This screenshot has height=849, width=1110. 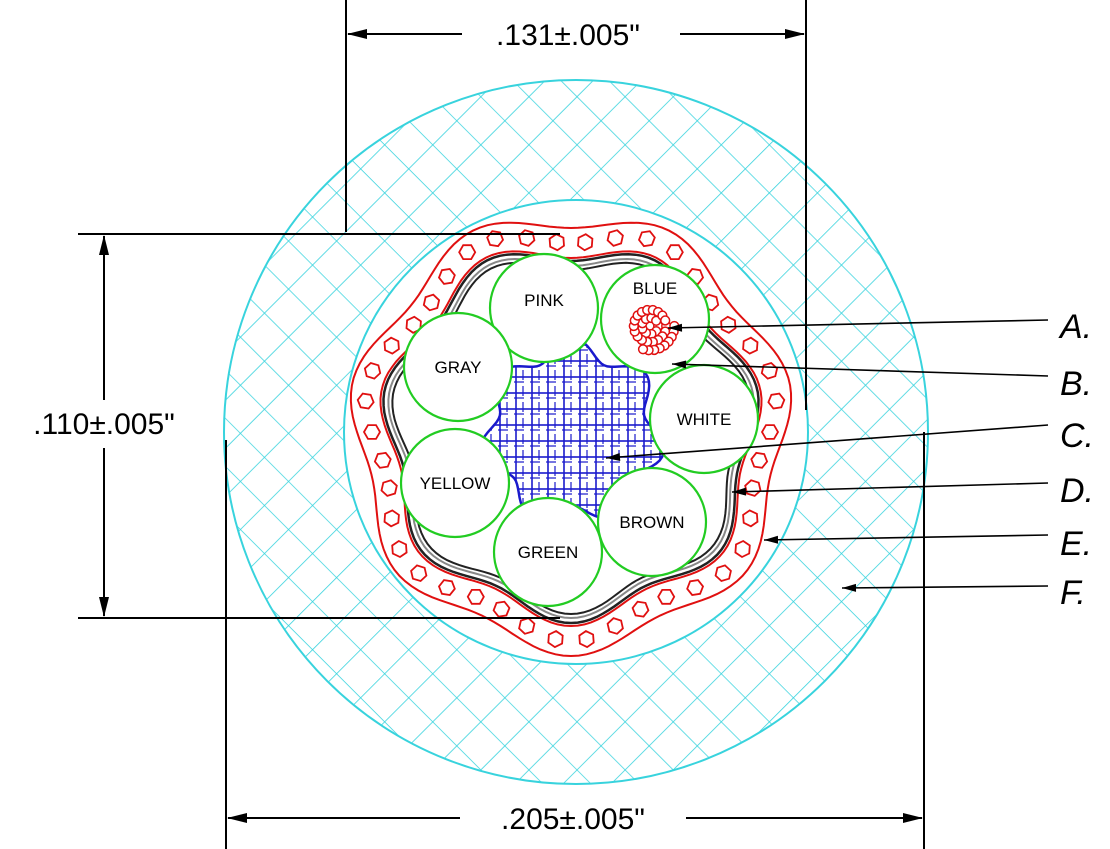 I want to click on callout-label: C., so click(x=1077, y=436).